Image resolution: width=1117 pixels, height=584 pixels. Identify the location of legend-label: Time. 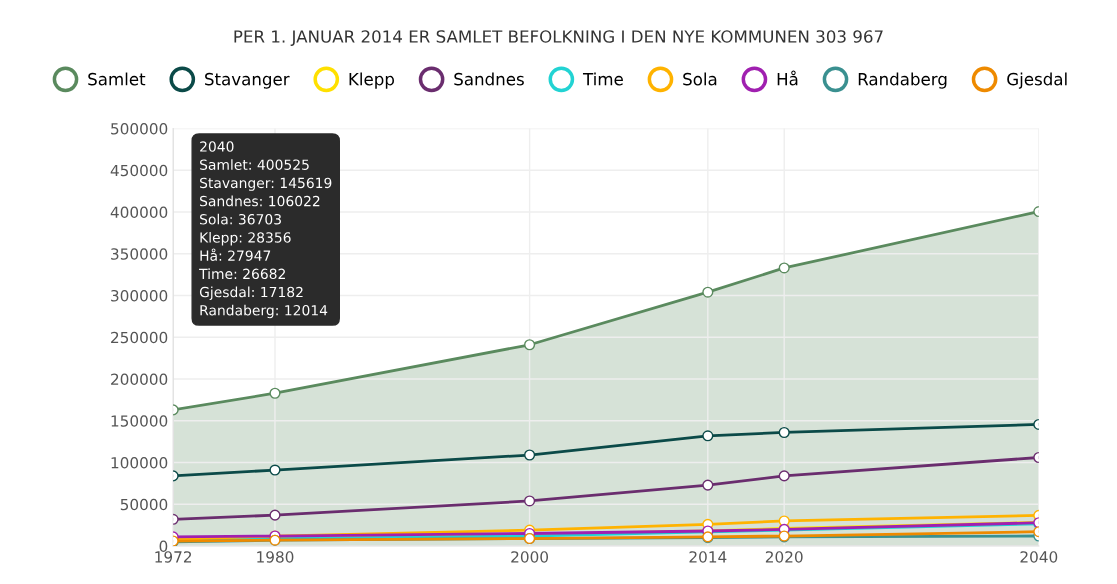
(602, 79).